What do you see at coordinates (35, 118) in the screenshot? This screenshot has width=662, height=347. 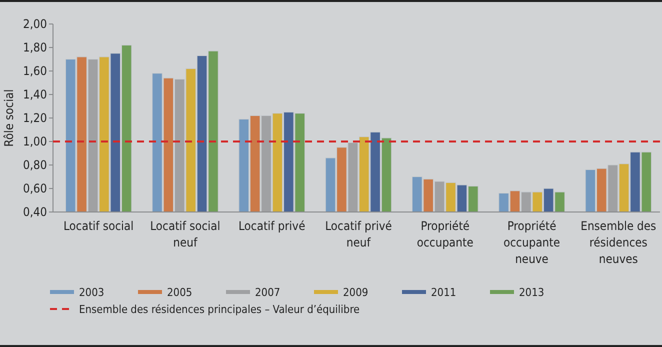 I see `y-tick-label: 1,20` at bounding box center [35, 118].